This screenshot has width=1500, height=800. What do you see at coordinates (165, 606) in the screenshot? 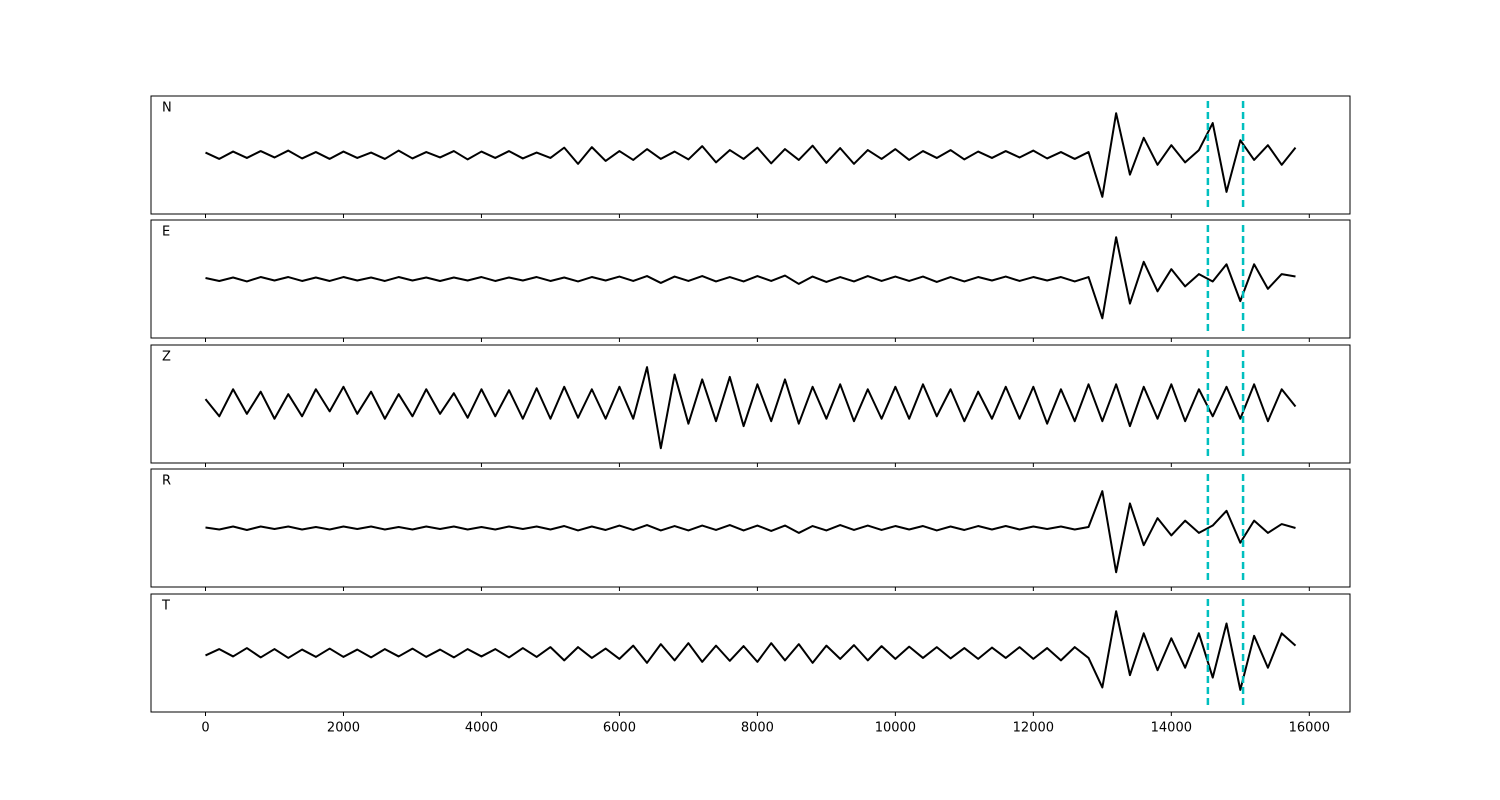
I see `panel-label: T` at bounding box center [165, 606].